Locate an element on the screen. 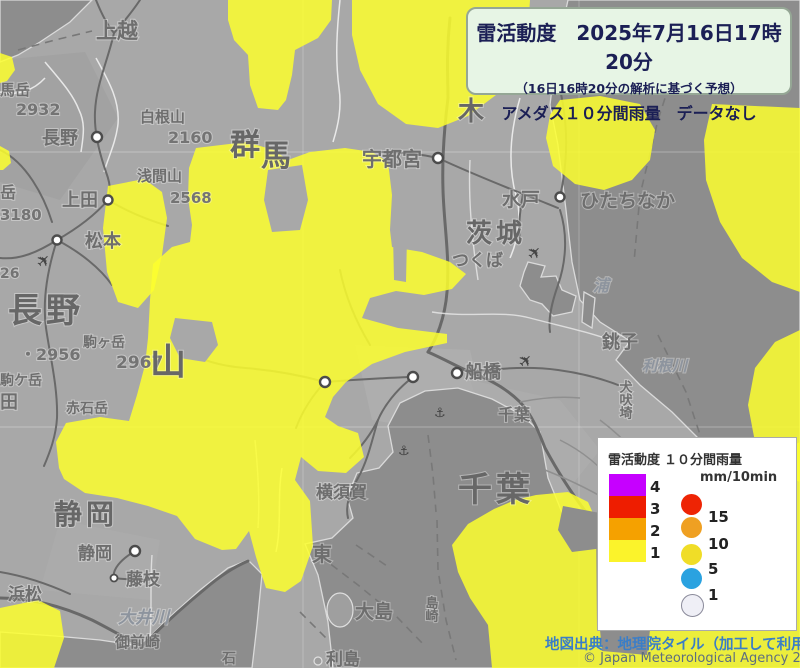 The image size is (800, 668). label-yamanashi: 山 is located at coordinates (170, 362).